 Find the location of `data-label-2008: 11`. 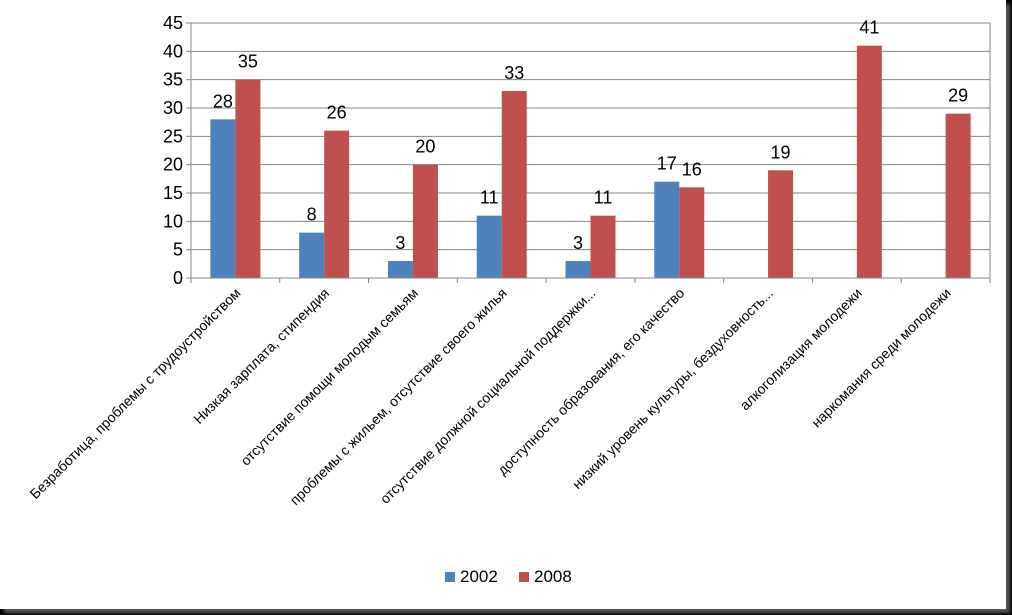

data-label-2008: 11 is located at coordinates (603, 198).